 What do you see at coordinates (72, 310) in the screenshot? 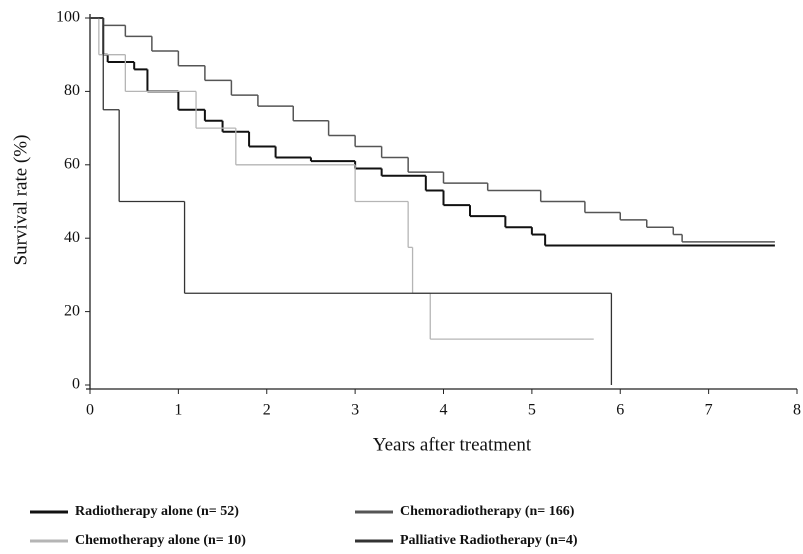
I see `y-tick-label: 20` at bounding box center [72, 310].